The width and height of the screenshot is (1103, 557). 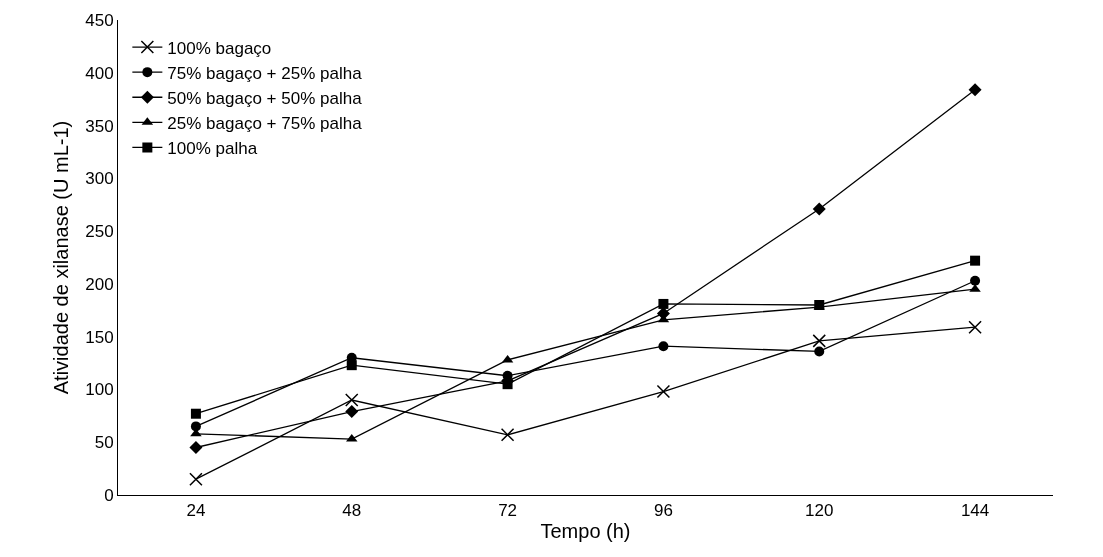 I want to click on x-tick-label: 144, so click(x=975, y=511).